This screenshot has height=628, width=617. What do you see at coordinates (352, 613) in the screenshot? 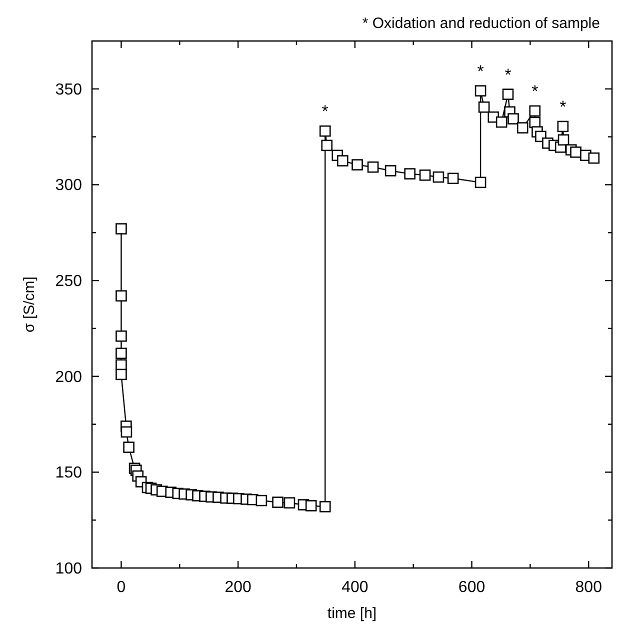
I see `x-axis-title: time [h]` at bounding box center [352, 613].